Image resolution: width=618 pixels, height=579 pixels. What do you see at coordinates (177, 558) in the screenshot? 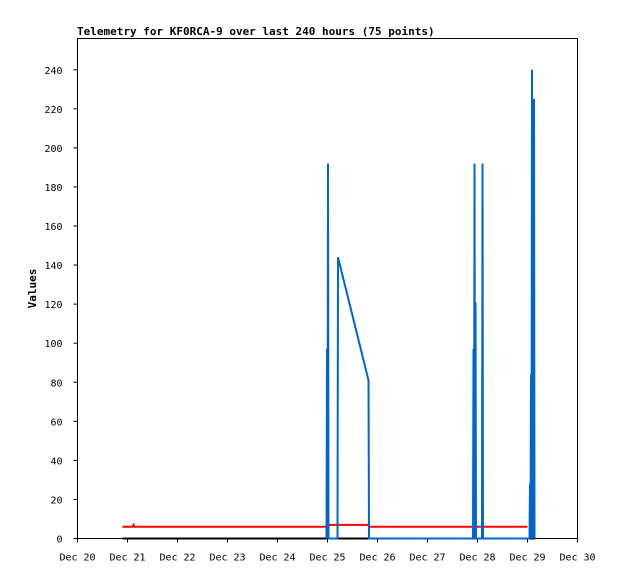
I see `x-tick-label: Dec 22` at bounding box center [177, 558].